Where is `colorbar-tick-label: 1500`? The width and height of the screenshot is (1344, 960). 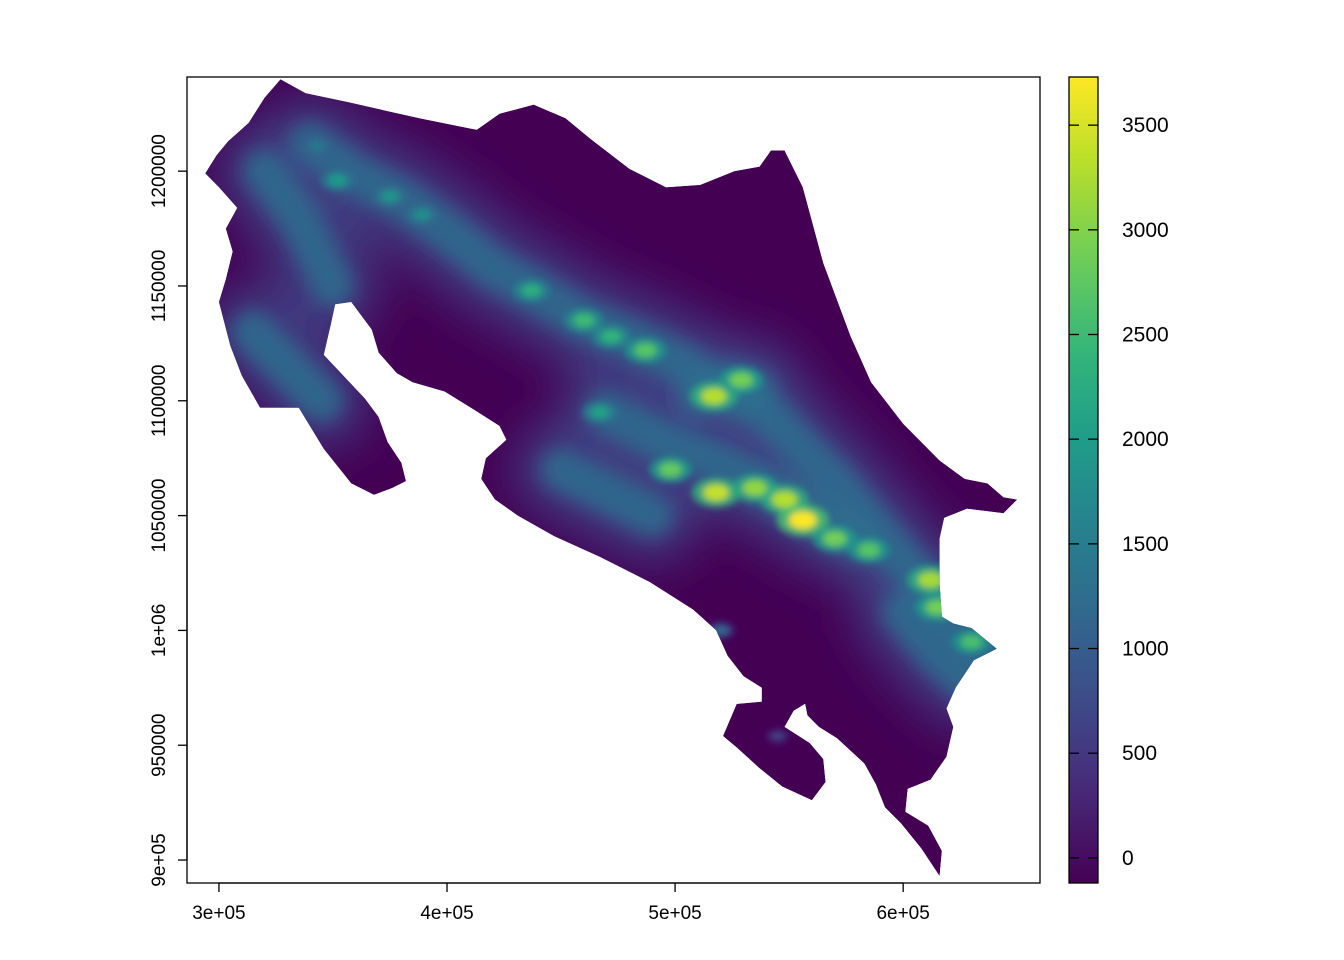
colorbar-tick-label: 1500 is located at coordinates (1145, 544).